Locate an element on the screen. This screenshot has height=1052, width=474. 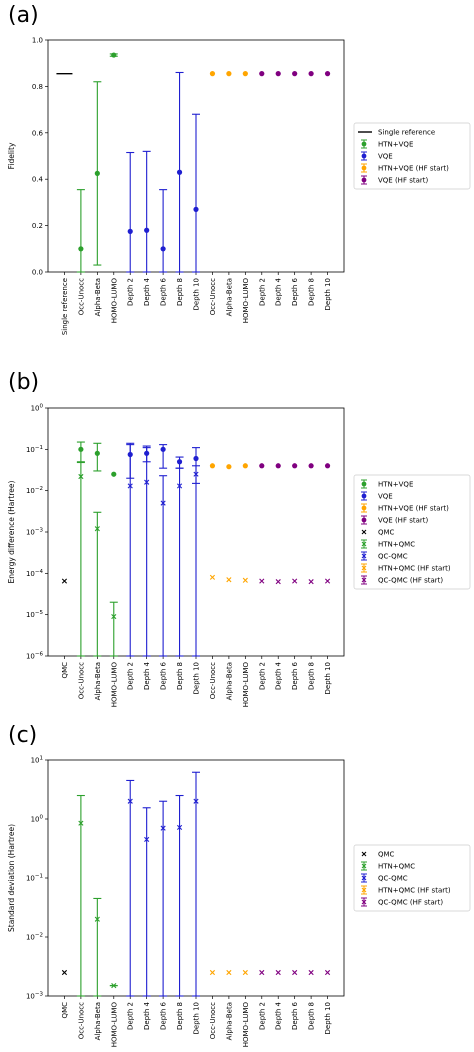
legend-label: HTN+QMC is located at coordinates (396, 867).